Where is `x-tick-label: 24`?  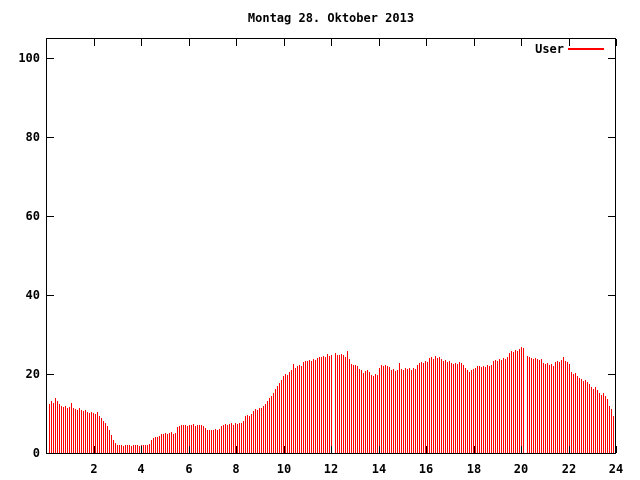 x-tick-label: 24 is located at coordinates (616, 469).